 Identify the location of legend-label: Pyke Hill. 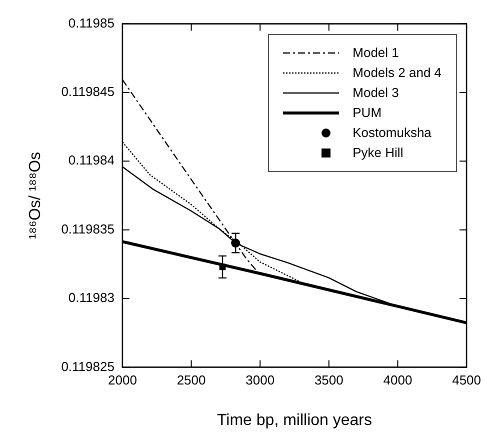
(378, 152).